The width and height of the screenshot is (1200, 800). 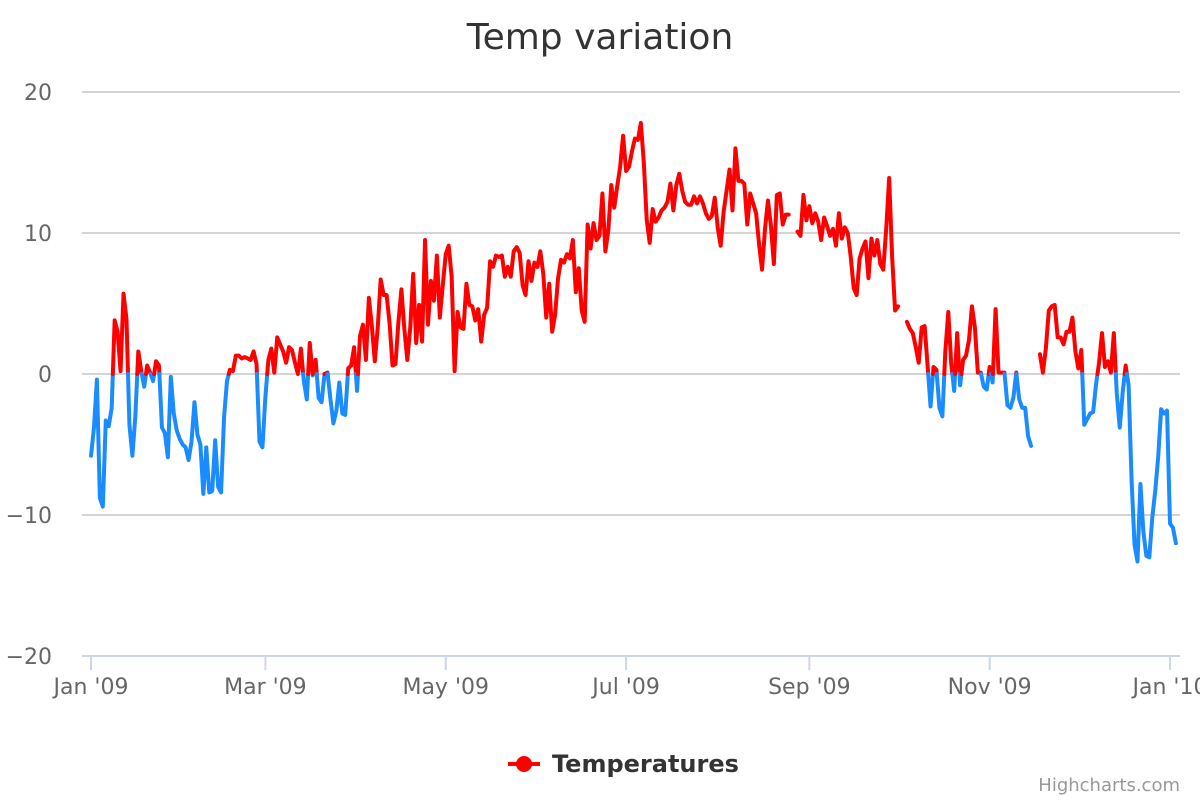 What do you see at coordinates (990, 687) in the screenshot?
I see `x-tick-label: Nov '09` at bounding box center [990, 687].